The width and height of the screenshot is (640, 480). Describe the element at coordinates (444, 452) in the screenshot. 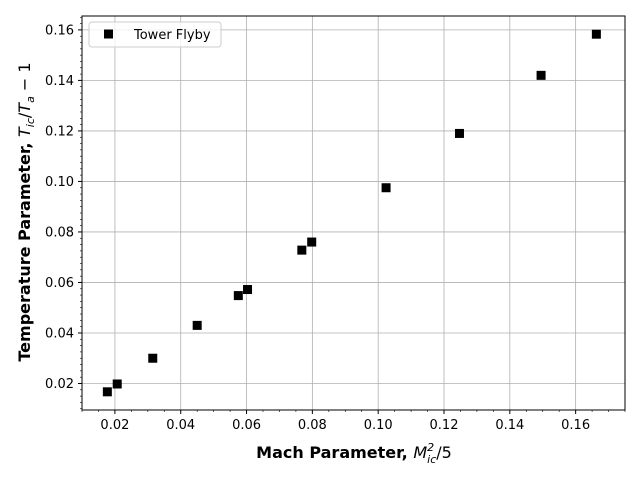

I see `x-axis-label-tail: /5` at that location.